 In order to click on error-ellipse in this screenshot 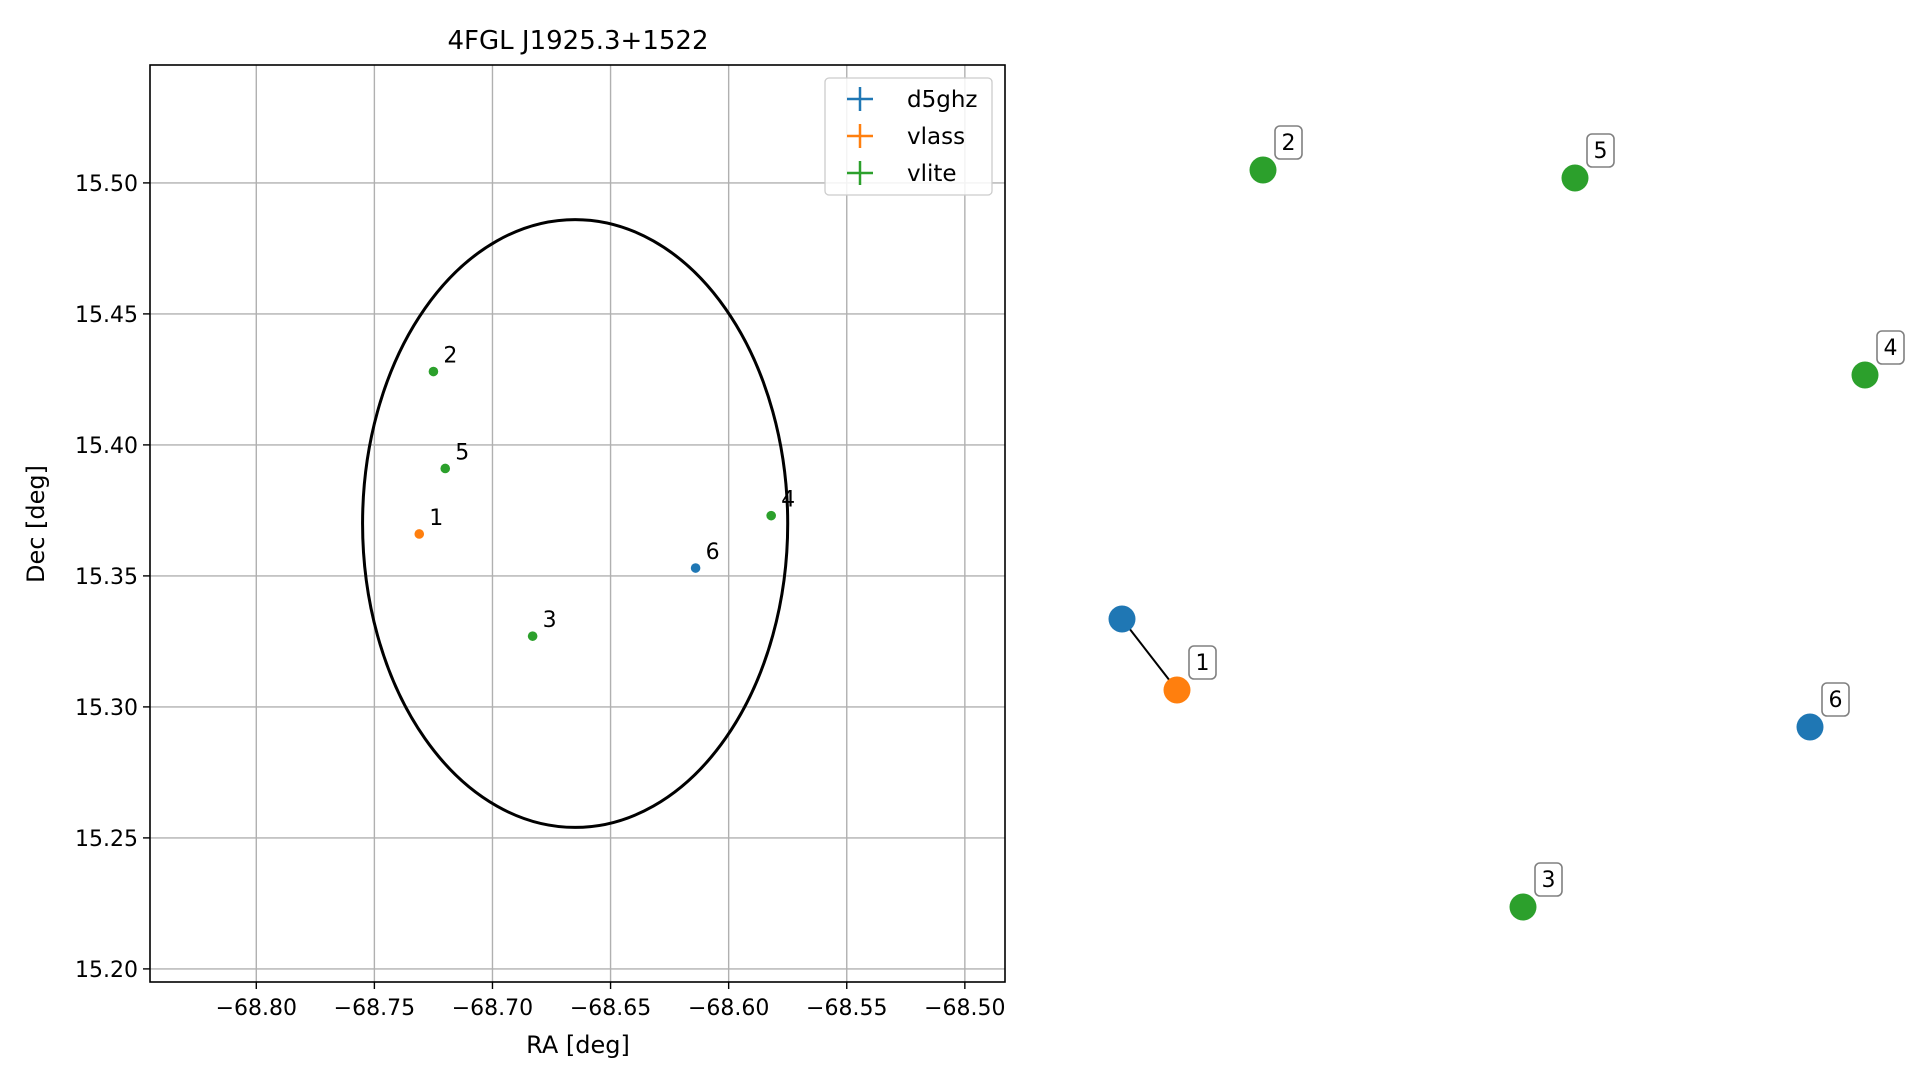, I will do `click(575, 523)`.